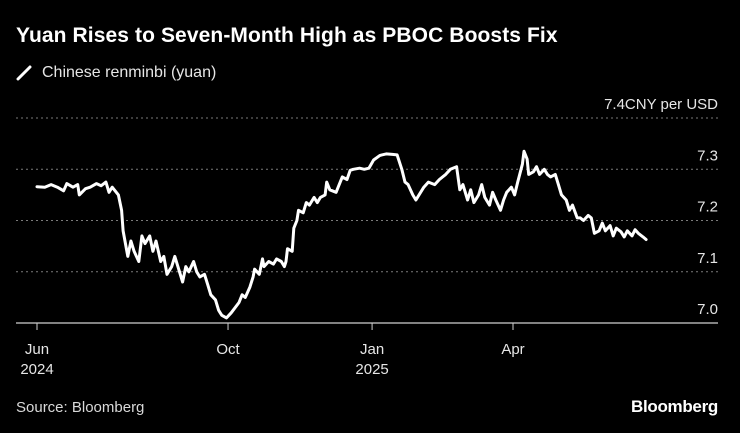 This screenshot has width=740, height=433. I want to click on y-tick-label: 7.4CNY per USD, so click(661, 104).